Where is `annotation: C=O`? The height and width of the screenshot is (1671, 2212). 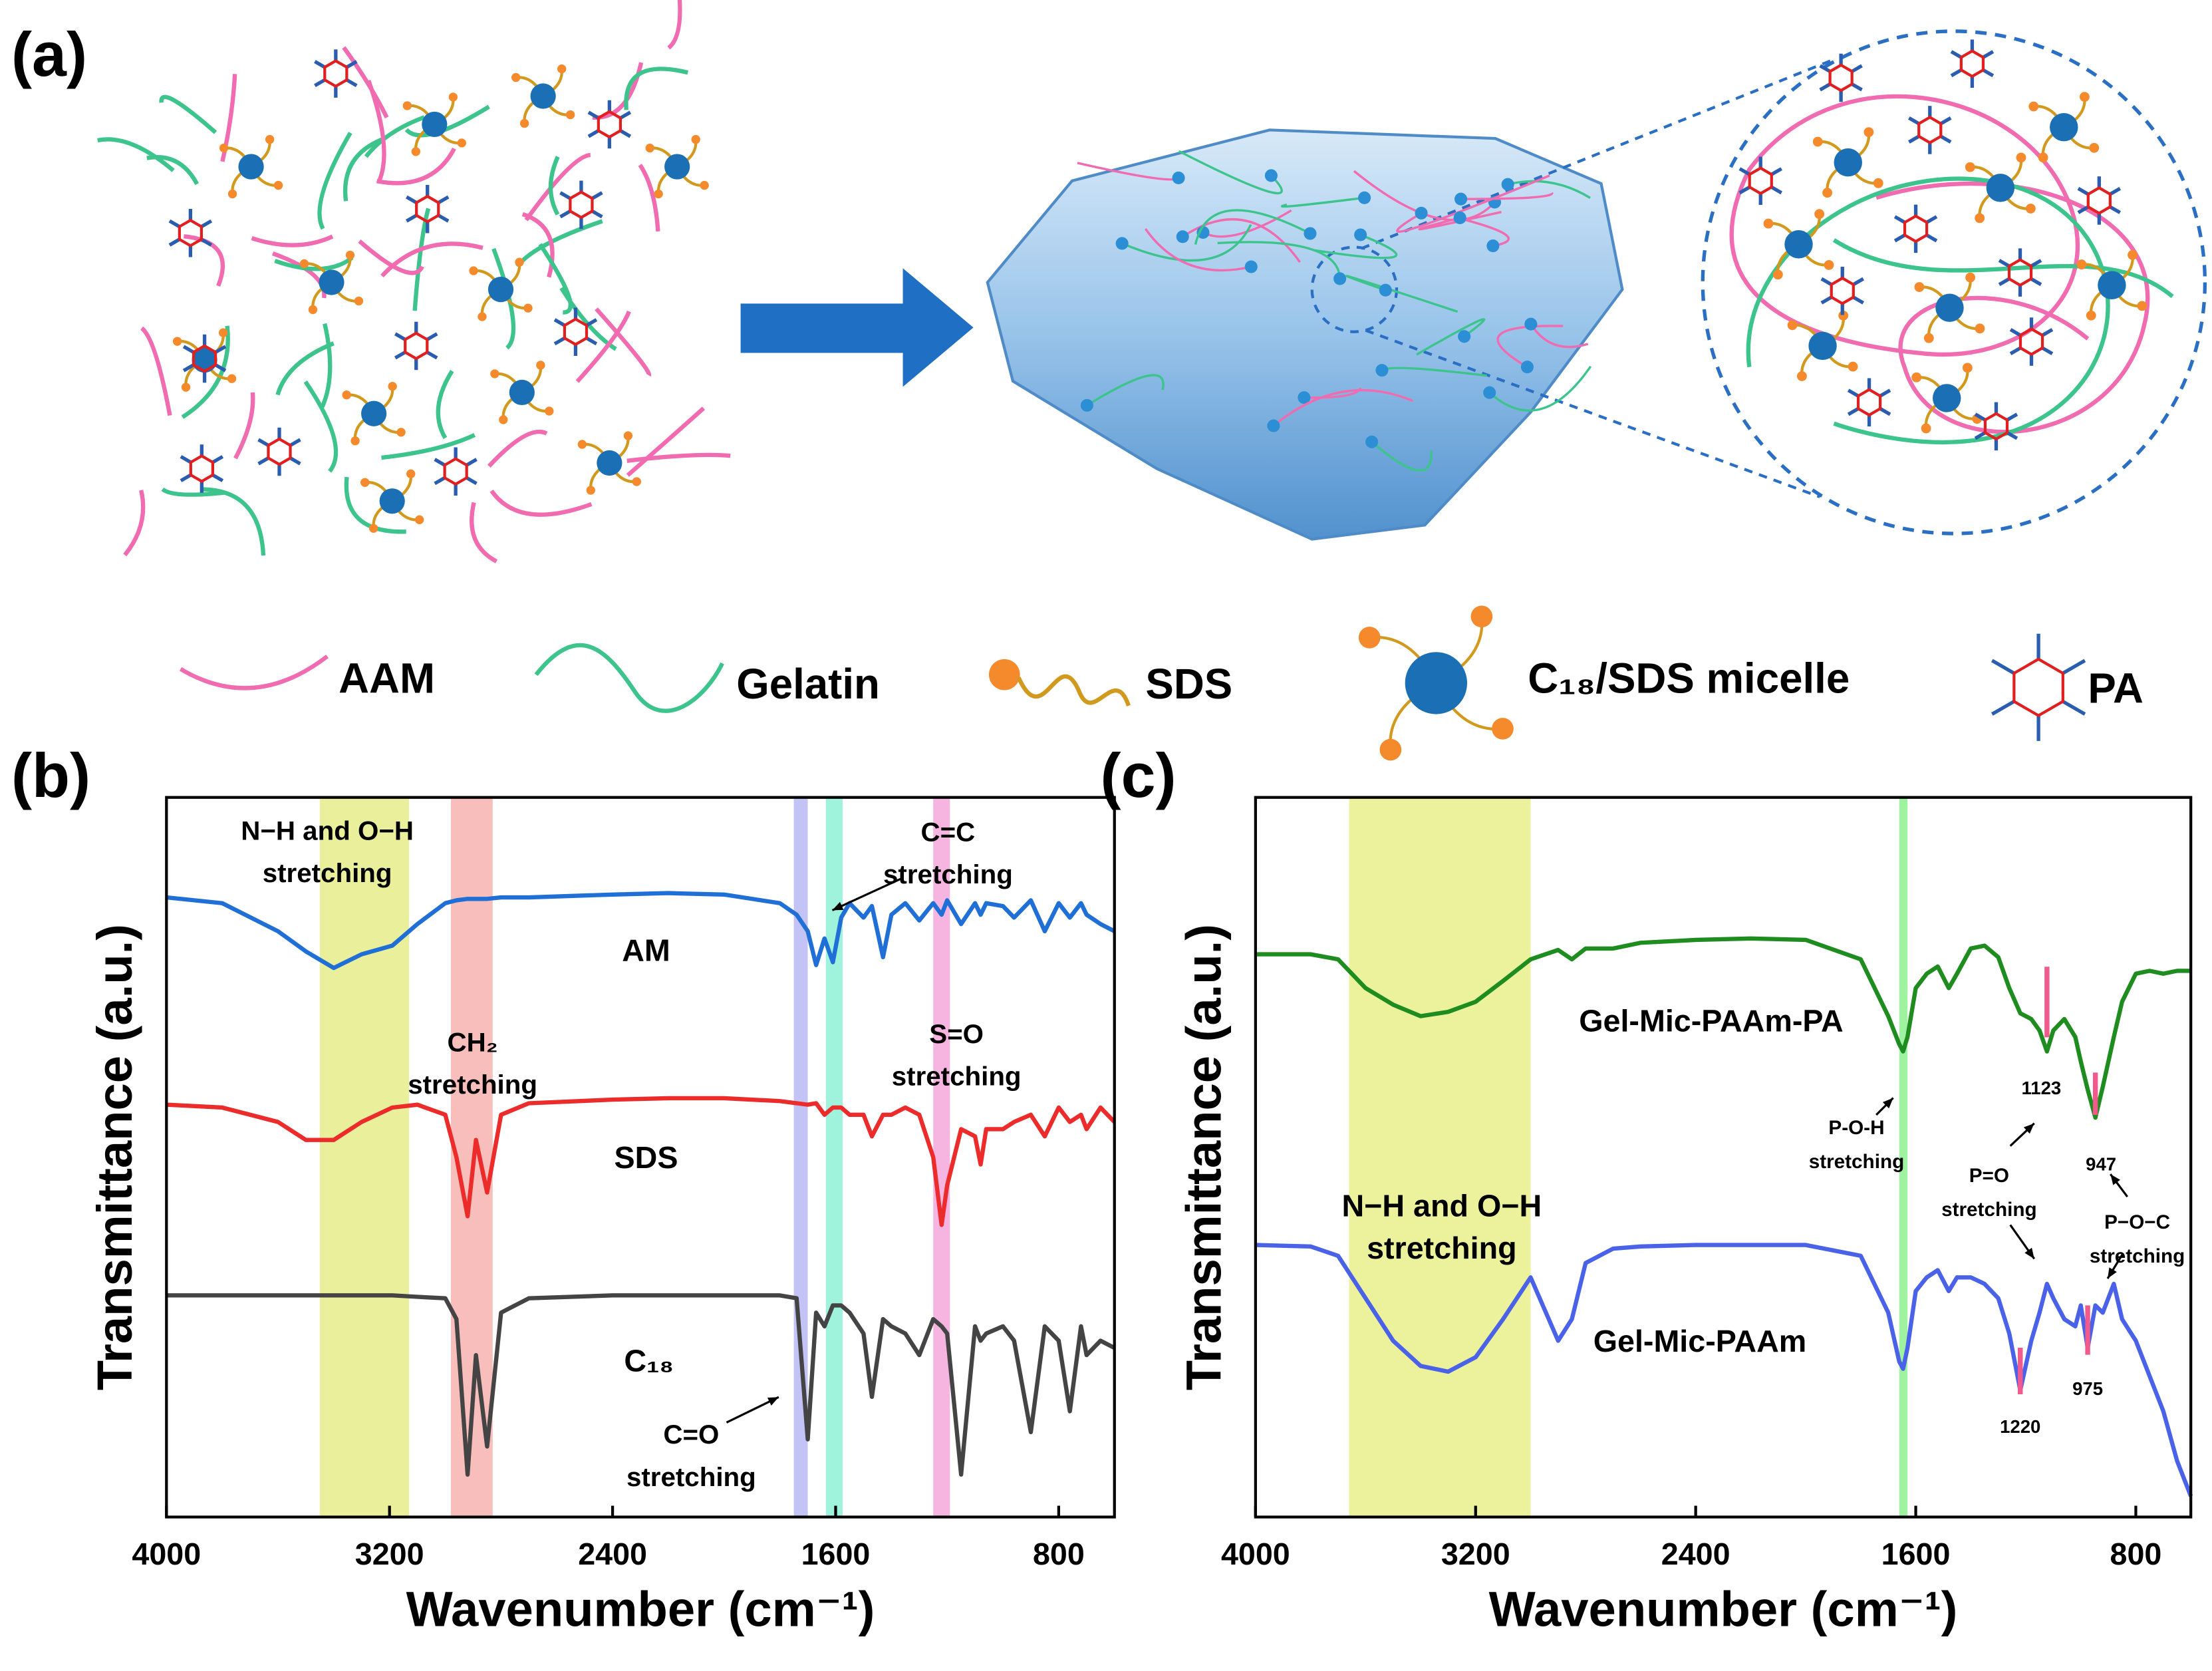
annotation: C=O is located at coordinates (691, 1434).